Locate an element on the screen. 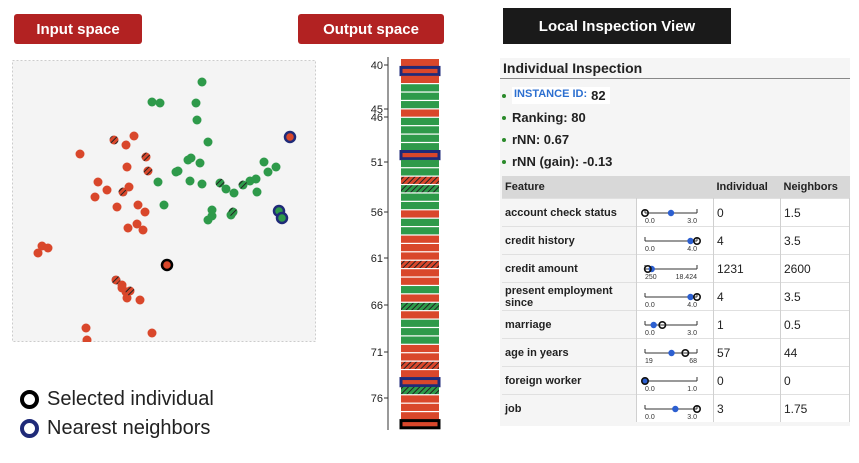 This screenshot has height=463, width=859. table-row: foreign worker 0.0 1.0 0 0 is located at coordinates (676, 380).